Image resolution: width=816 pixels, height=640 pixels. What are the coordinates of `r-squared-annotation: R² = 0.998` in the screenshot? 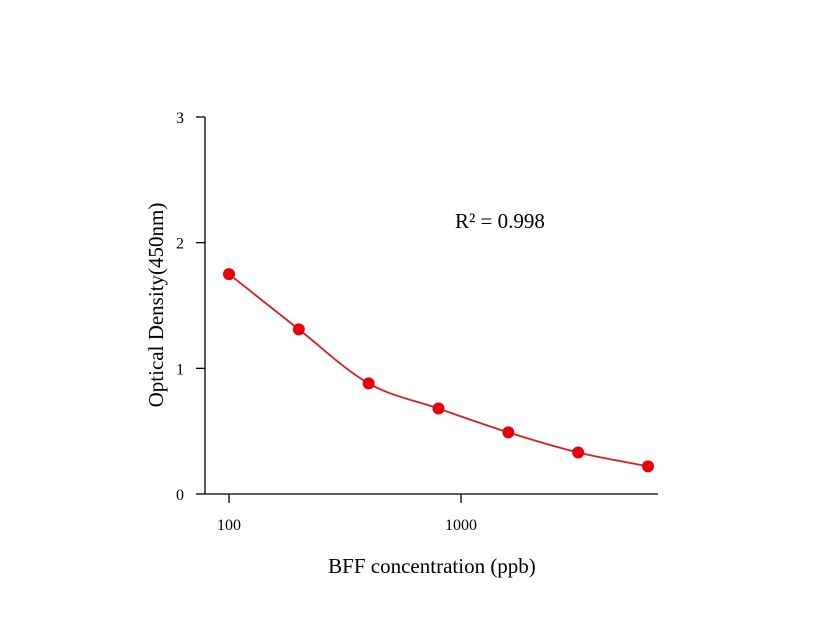 It's located at (500, 221).